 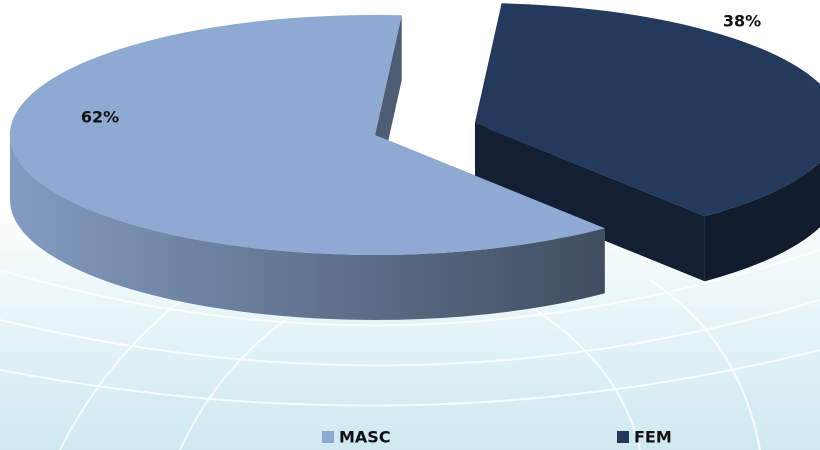 What do you see at coordinates (653, 437) in the screenshot?
I see `legend-label: FEM` at bounding box center [653, 437].